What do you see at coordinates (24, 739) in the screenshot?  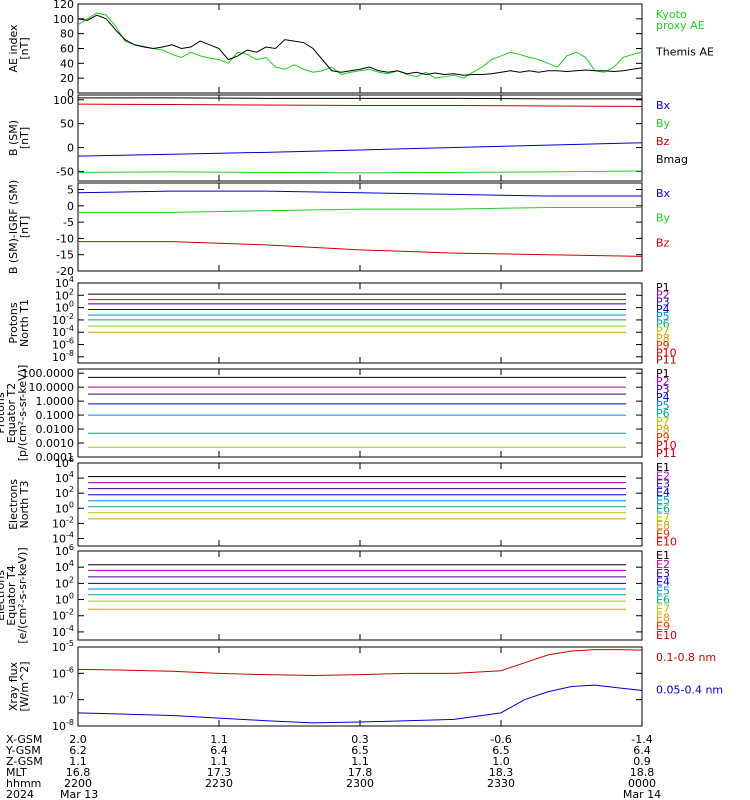 I see `x-row-label: X-GSM` at bounding box center [24, 739].